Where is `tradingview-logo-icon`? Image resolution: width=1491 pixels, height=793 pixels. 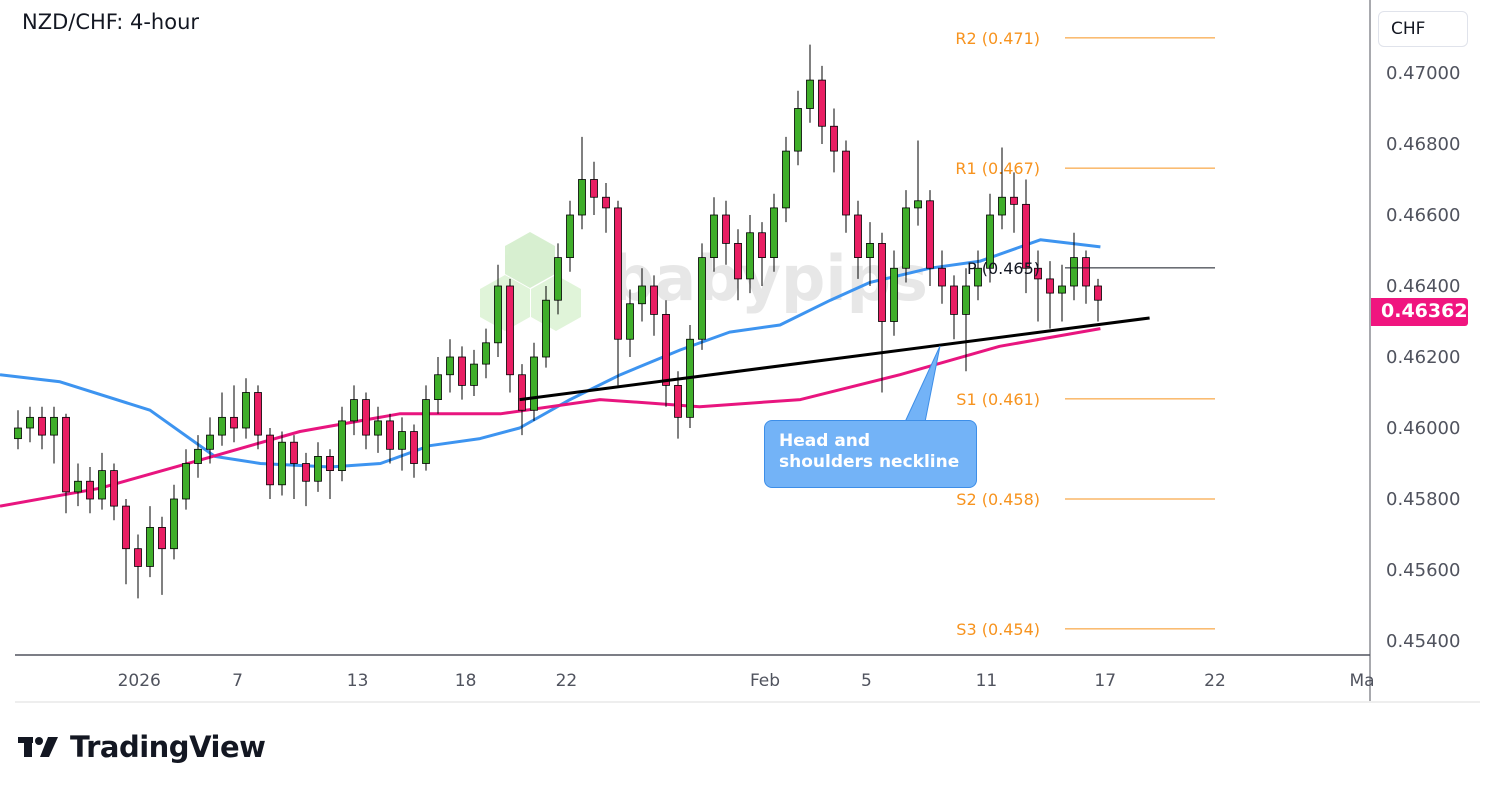
tradingview-logo-icon is located at coordinates (38, 747).